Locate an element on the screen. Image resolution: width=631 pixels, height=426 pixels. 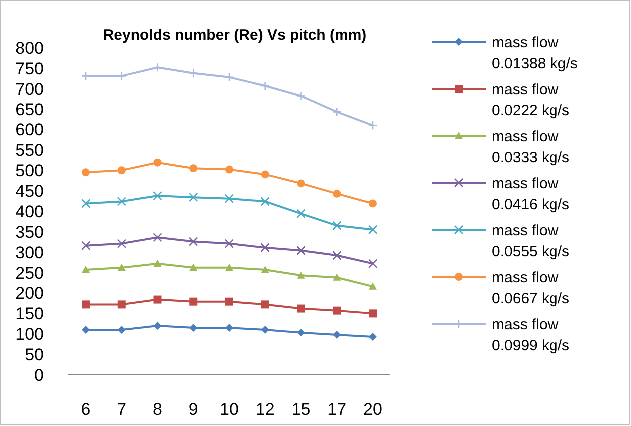
x-tick-label: 15 is located at coordinates (301, 409).